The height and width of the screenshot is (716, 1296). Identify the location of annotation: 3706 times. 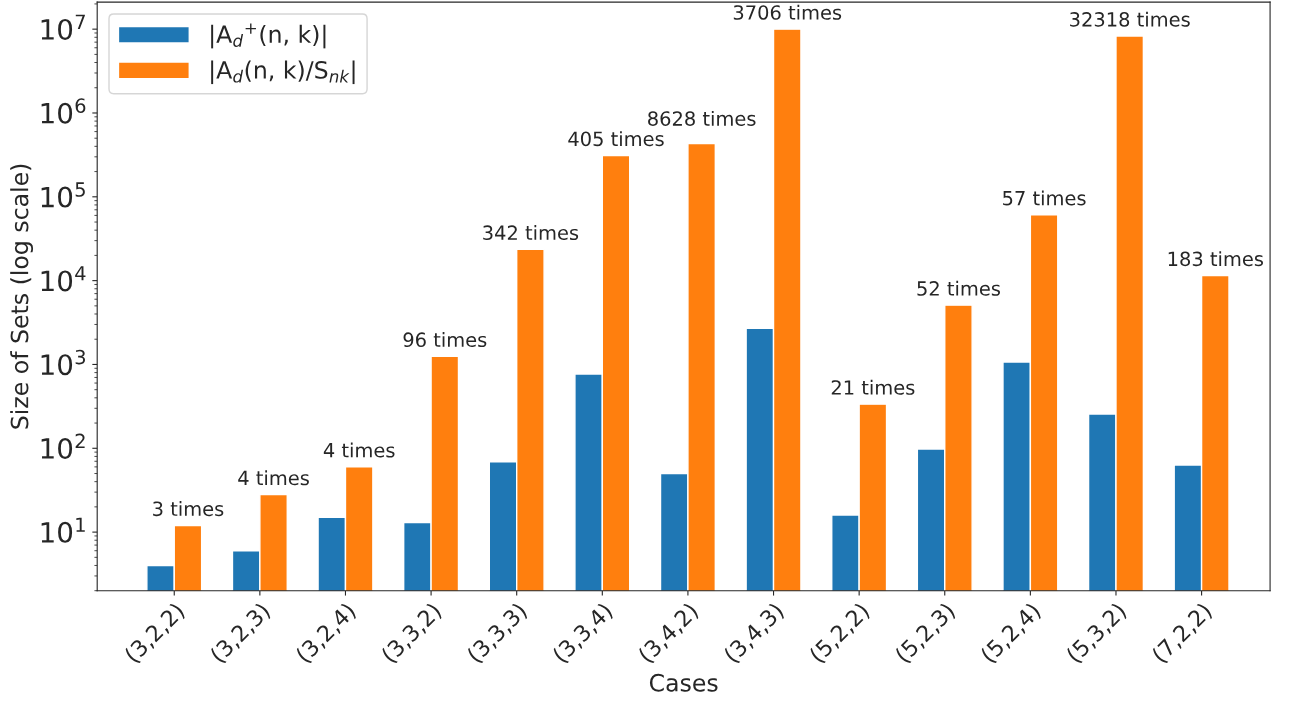
(787, 12).